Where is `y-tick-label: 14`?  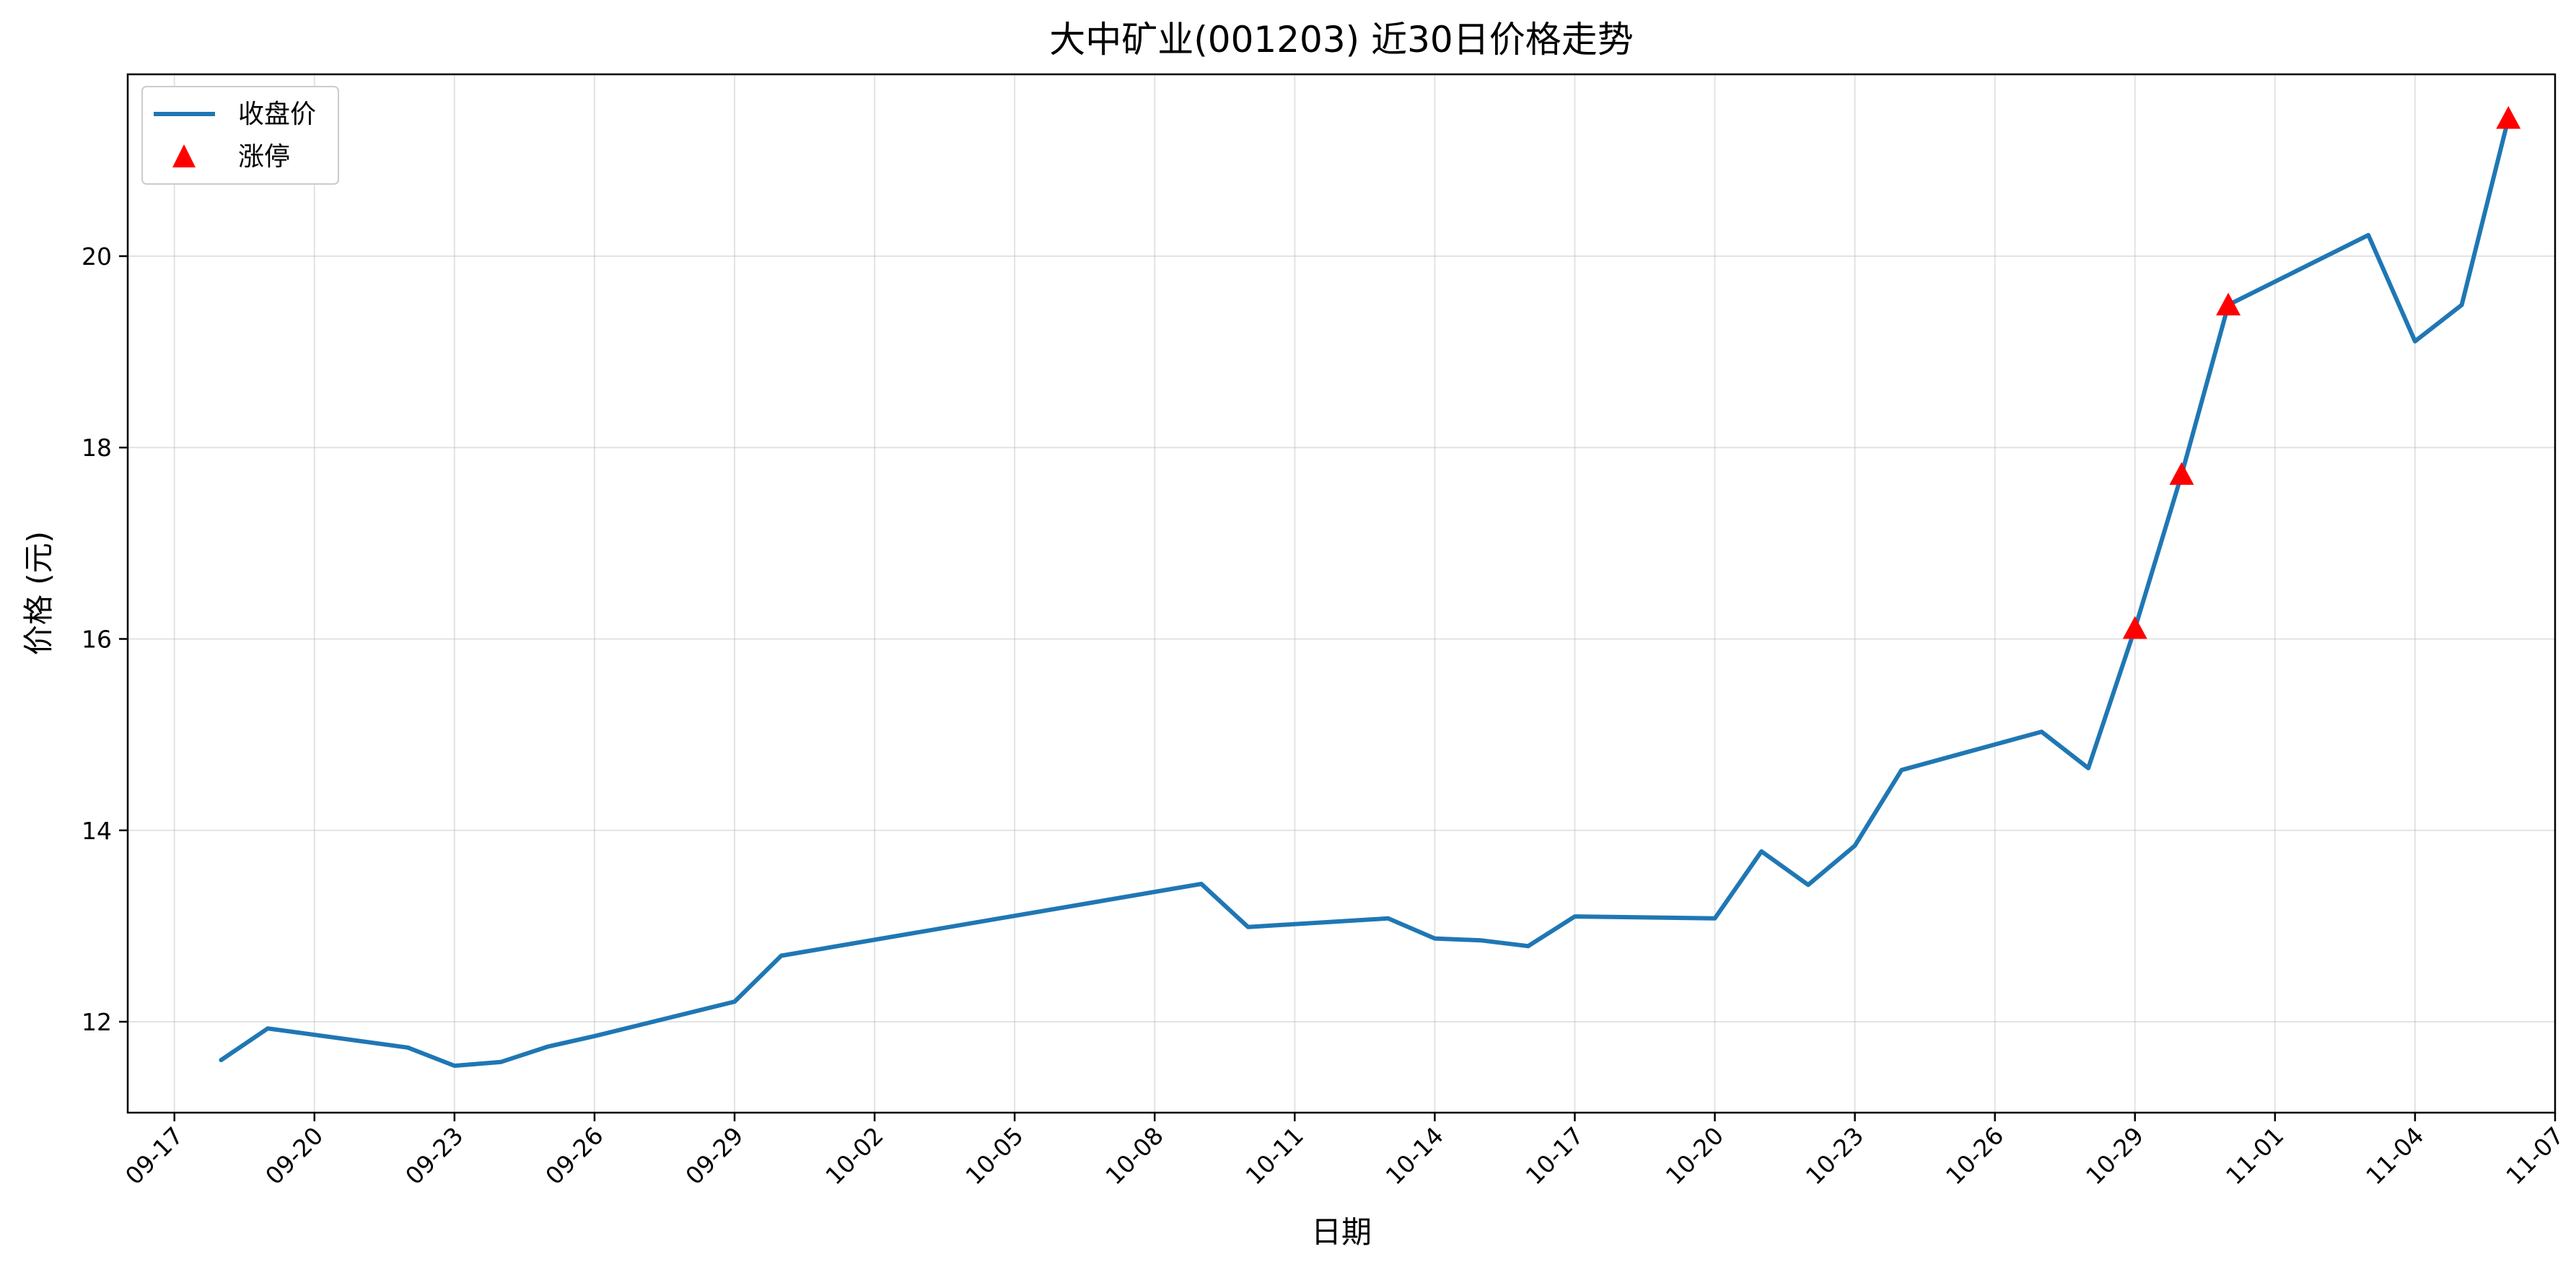
y-tick-label: 14 is located at coordinates (97, 831).